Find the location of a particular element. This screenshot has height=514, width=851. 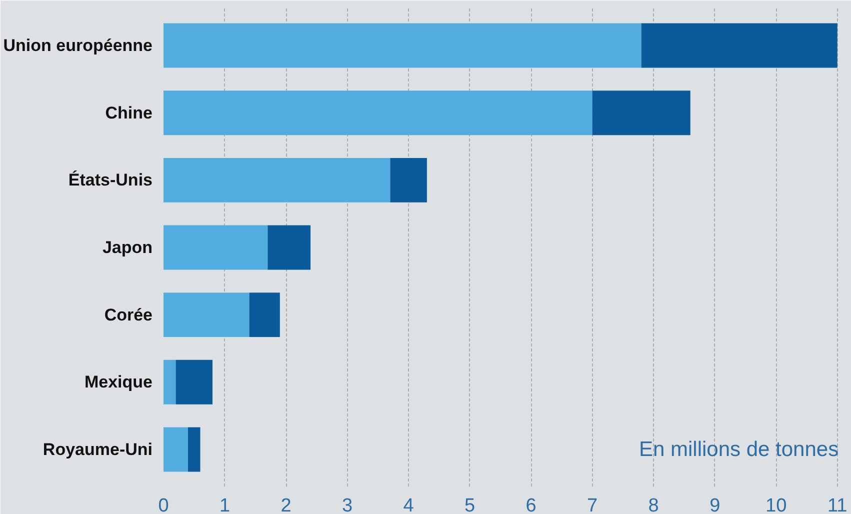

x-tick-label: 7 is located at coordinates (592, 505).